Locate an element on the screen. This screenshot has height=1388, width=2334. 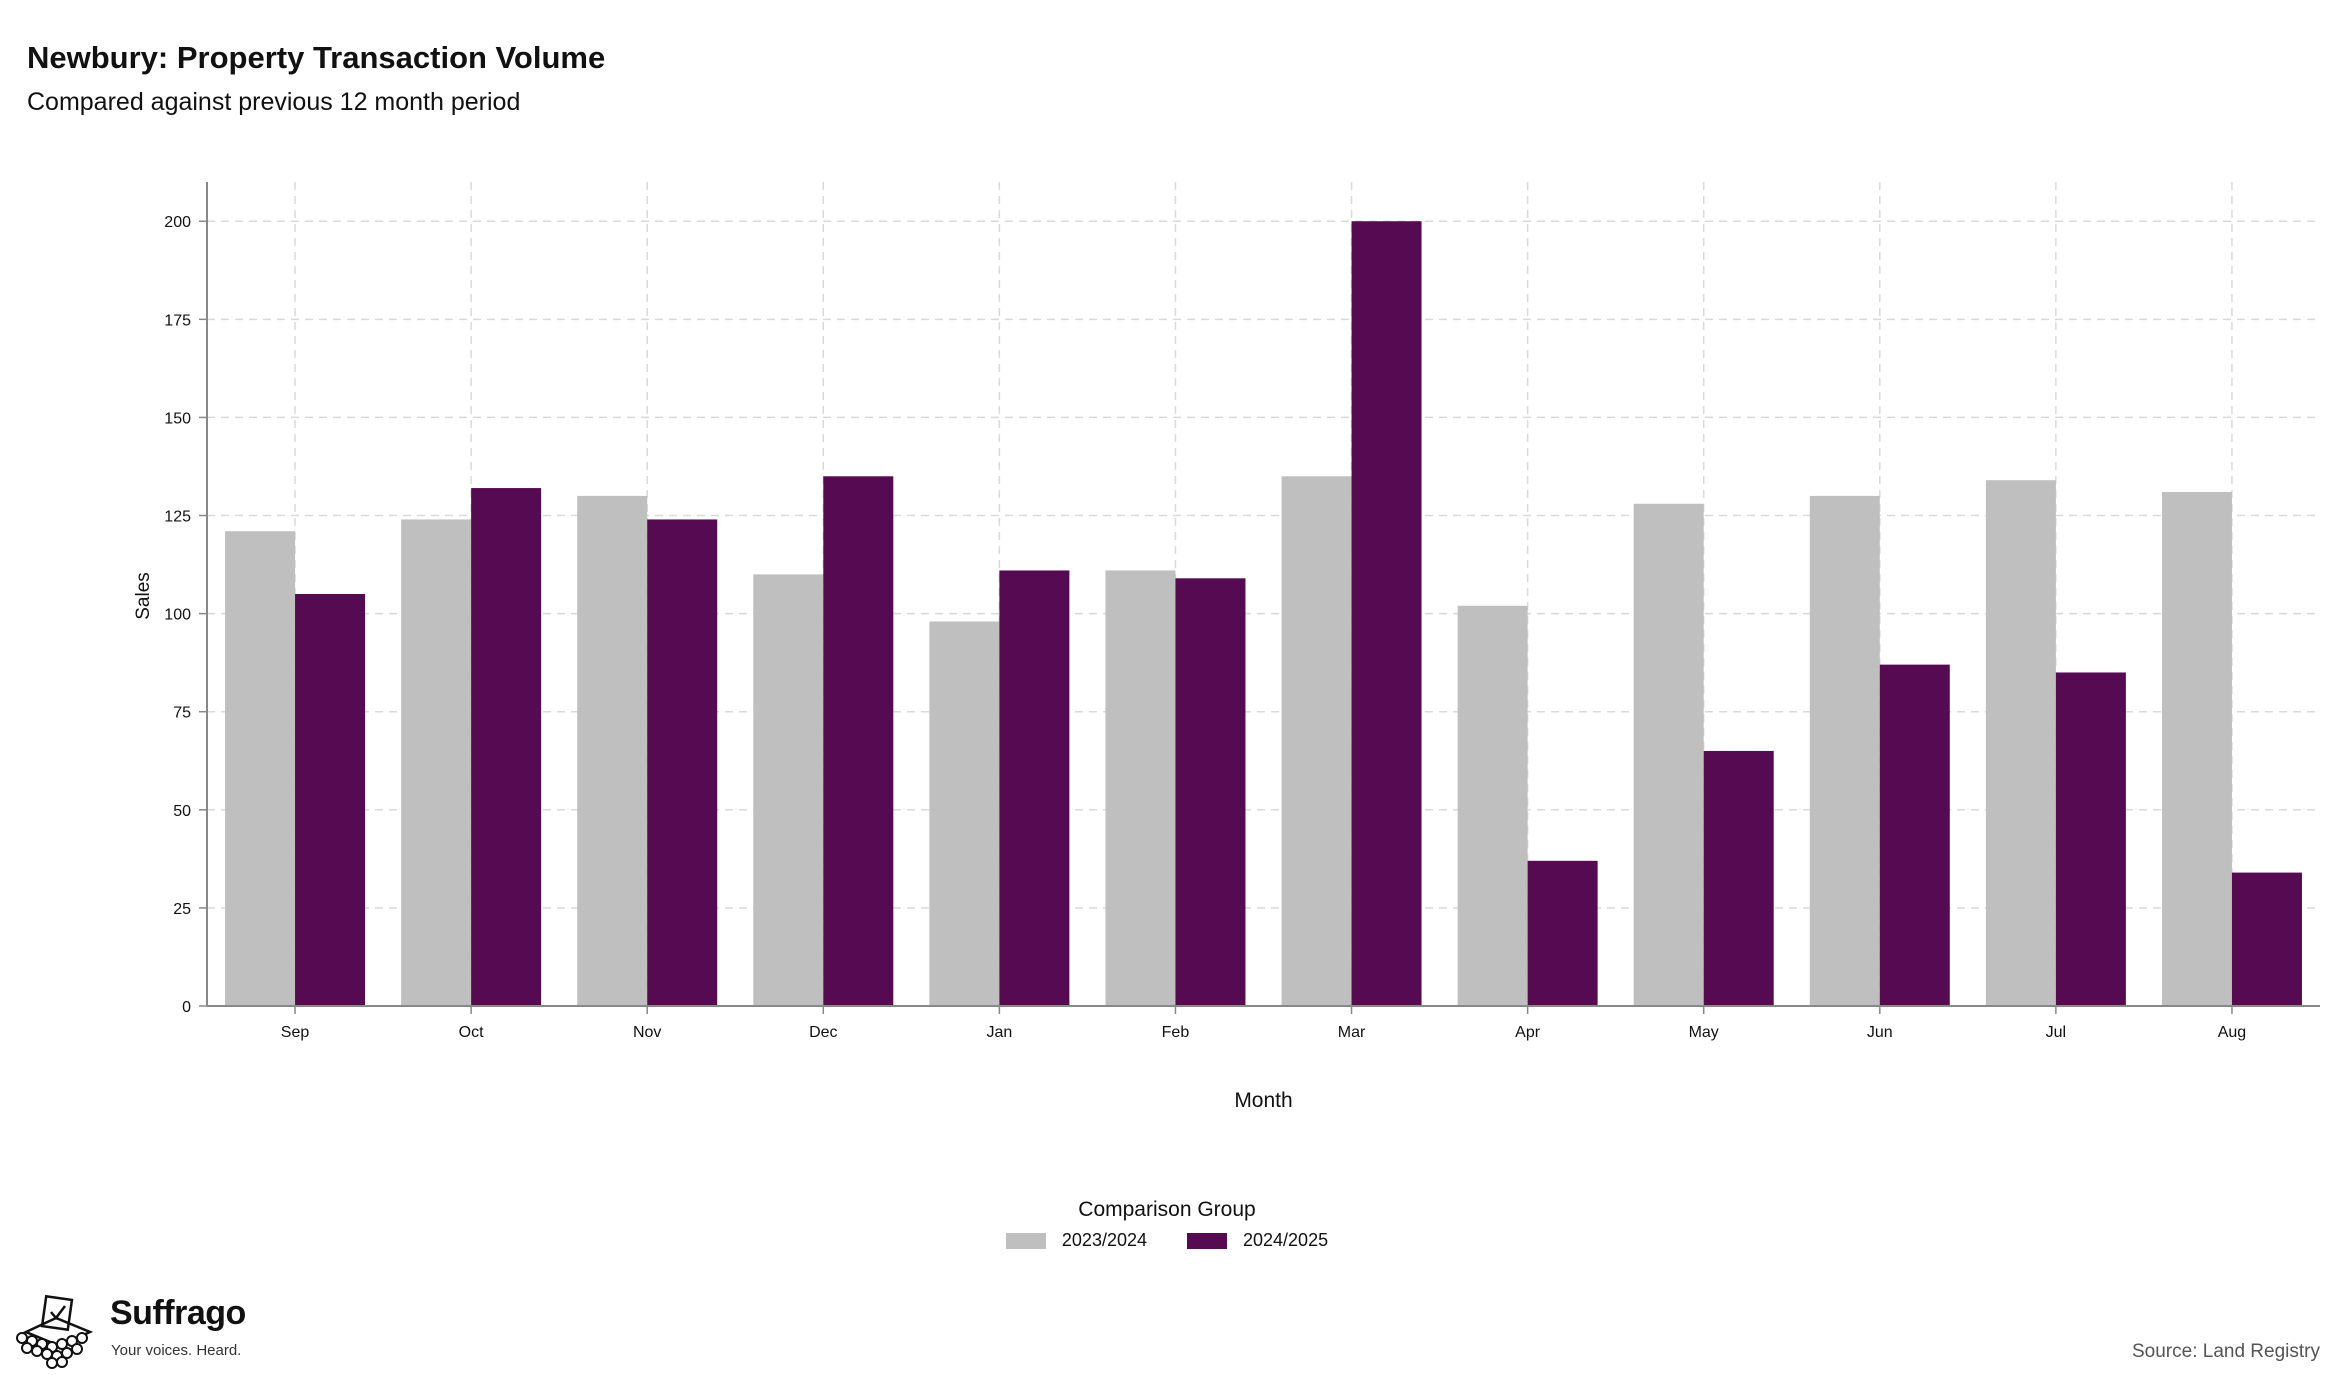
x-axis-title: Month is located at coordinates (1263, 1100).